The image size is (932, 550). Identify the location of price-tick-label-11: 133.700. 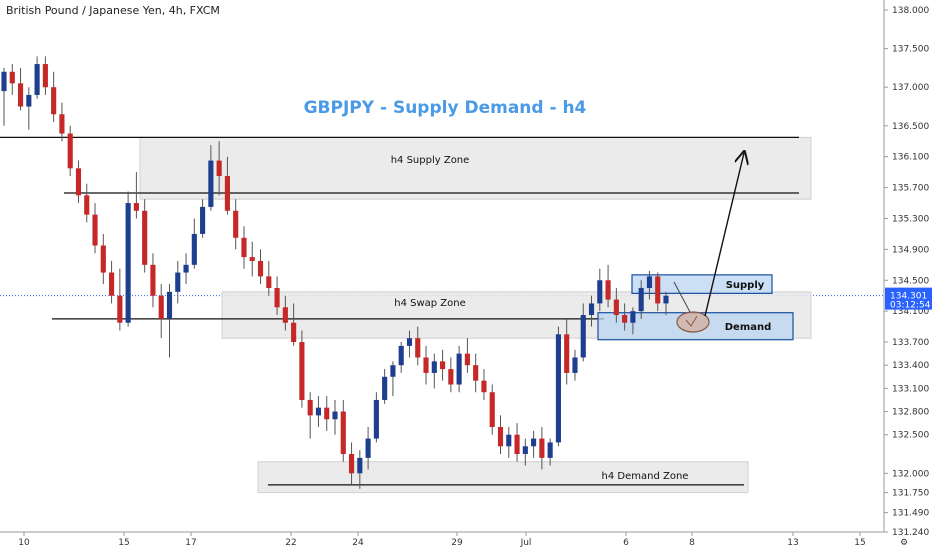
(910, 343).